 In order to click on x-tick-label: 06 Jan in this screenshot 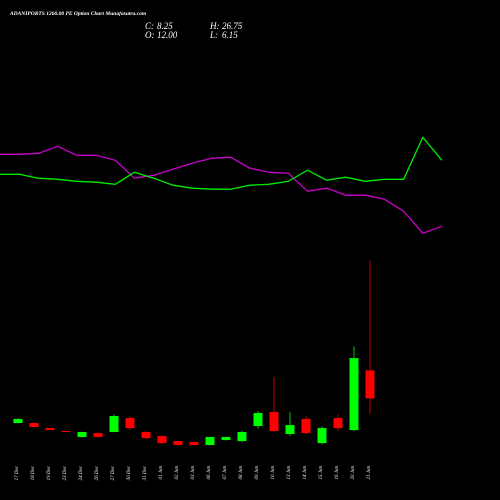, I will do `click(209, 473)`.